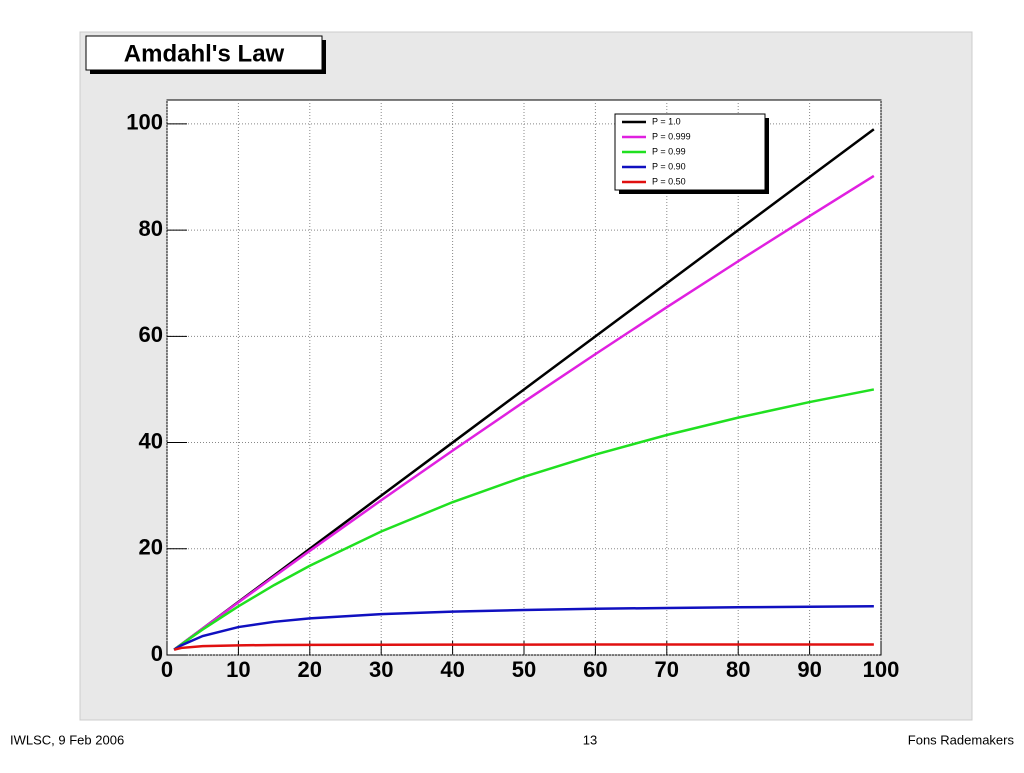 The height and width of the screenshot is (773, 1024). What do you see at coordinates (595, 669) in the screenshot?
I see `x-tick-label: 60` at bounding box center [595, 669].